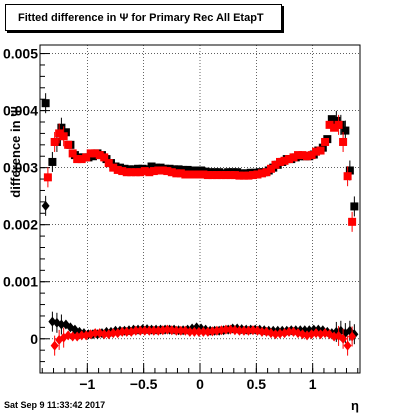 This screenshot has height=414, width=400. Describe the element at coordinates (313, 384) in the screenshot. I see `x-tick-label: 1` at that location.